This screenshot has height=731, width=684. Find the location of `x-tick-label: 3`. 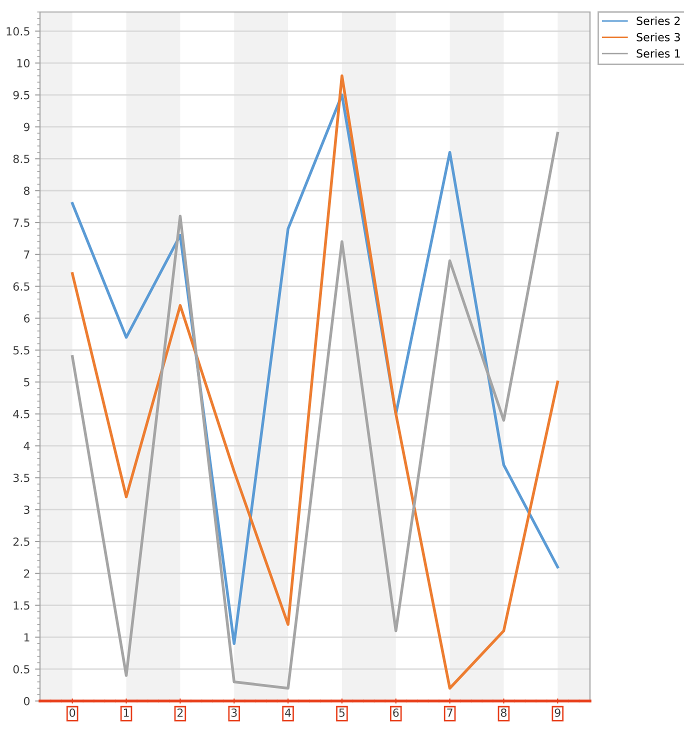

x-tick-label: 3 is located at coordinates (234, 712).